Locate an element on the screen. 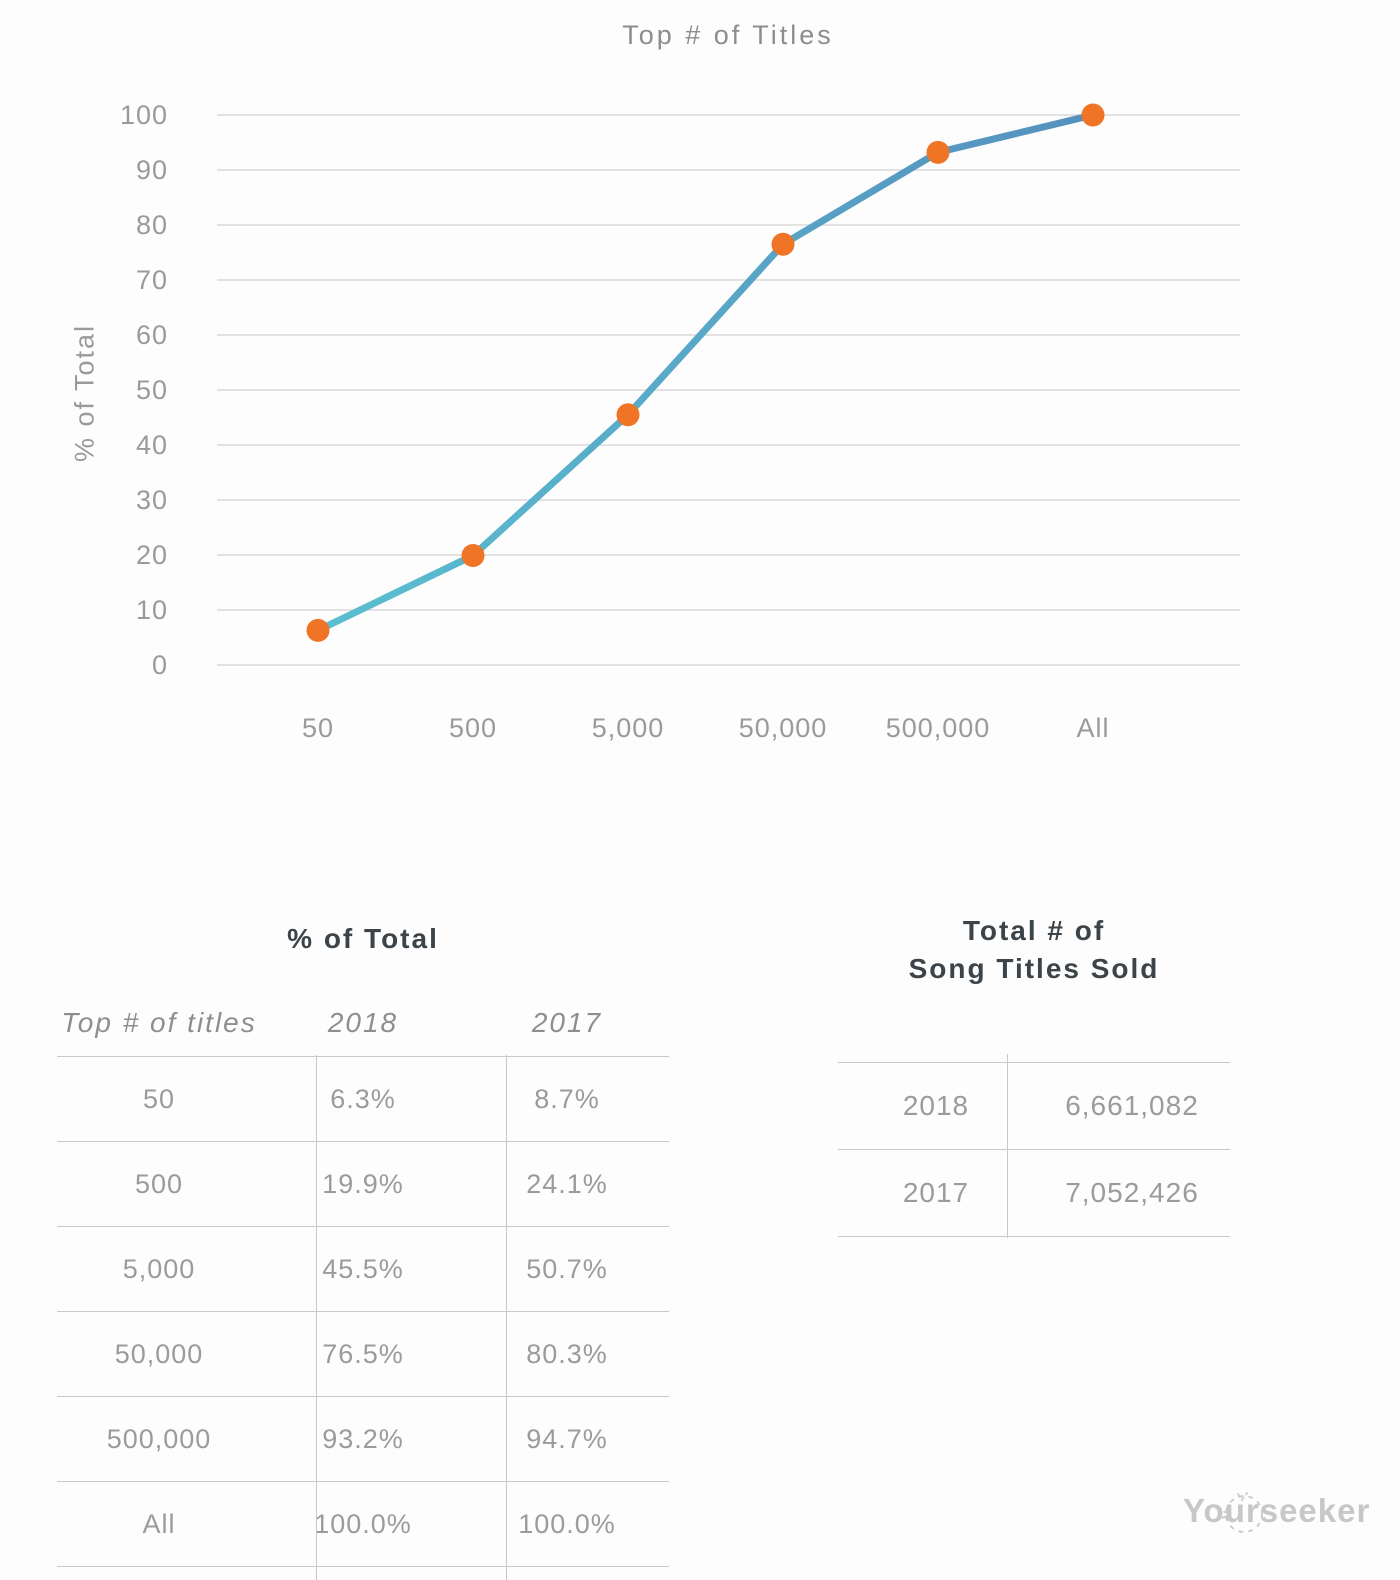 The height and width of the screenshot is (1580, 1400). y-tick-label: 80 is located at coordinates (152, 225).